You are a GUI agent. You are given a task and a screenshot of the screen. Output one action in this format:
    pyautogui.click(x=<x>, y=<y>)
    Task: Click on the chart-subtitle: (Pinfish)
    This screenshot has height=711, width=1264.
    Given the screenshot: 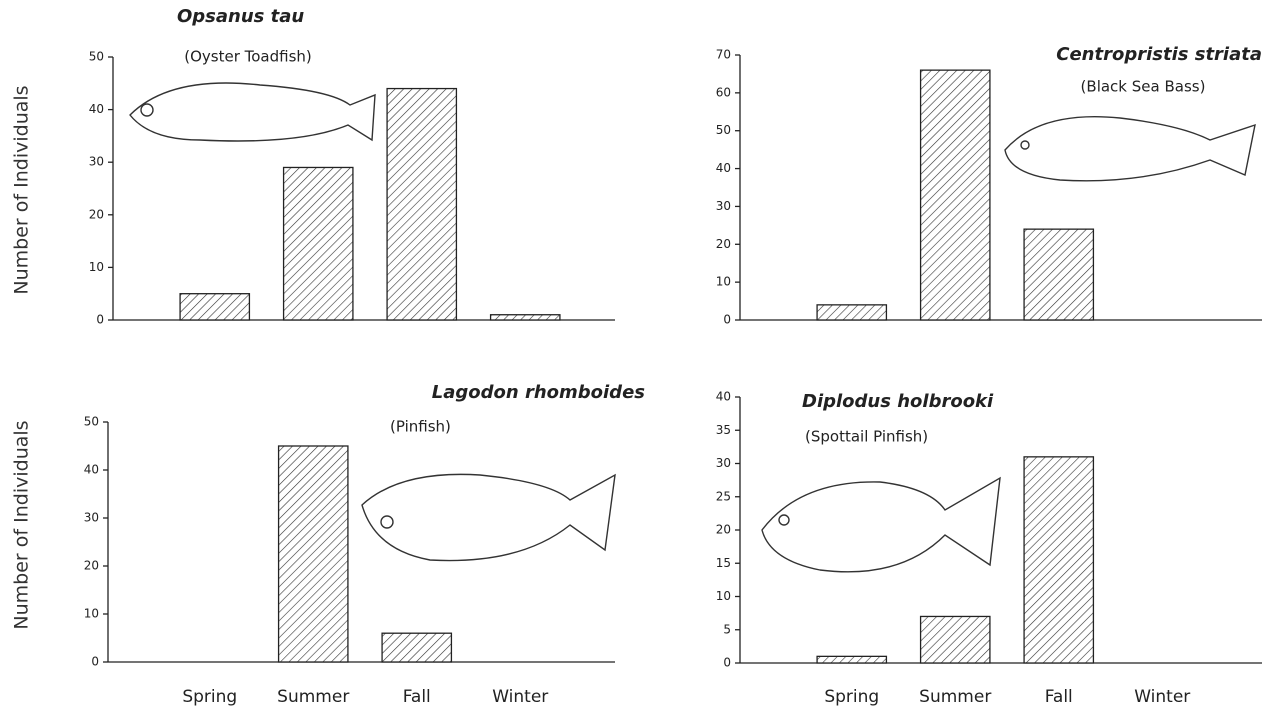 What is the action you would take?
    pyautogui.click(x=420, y=427)
    